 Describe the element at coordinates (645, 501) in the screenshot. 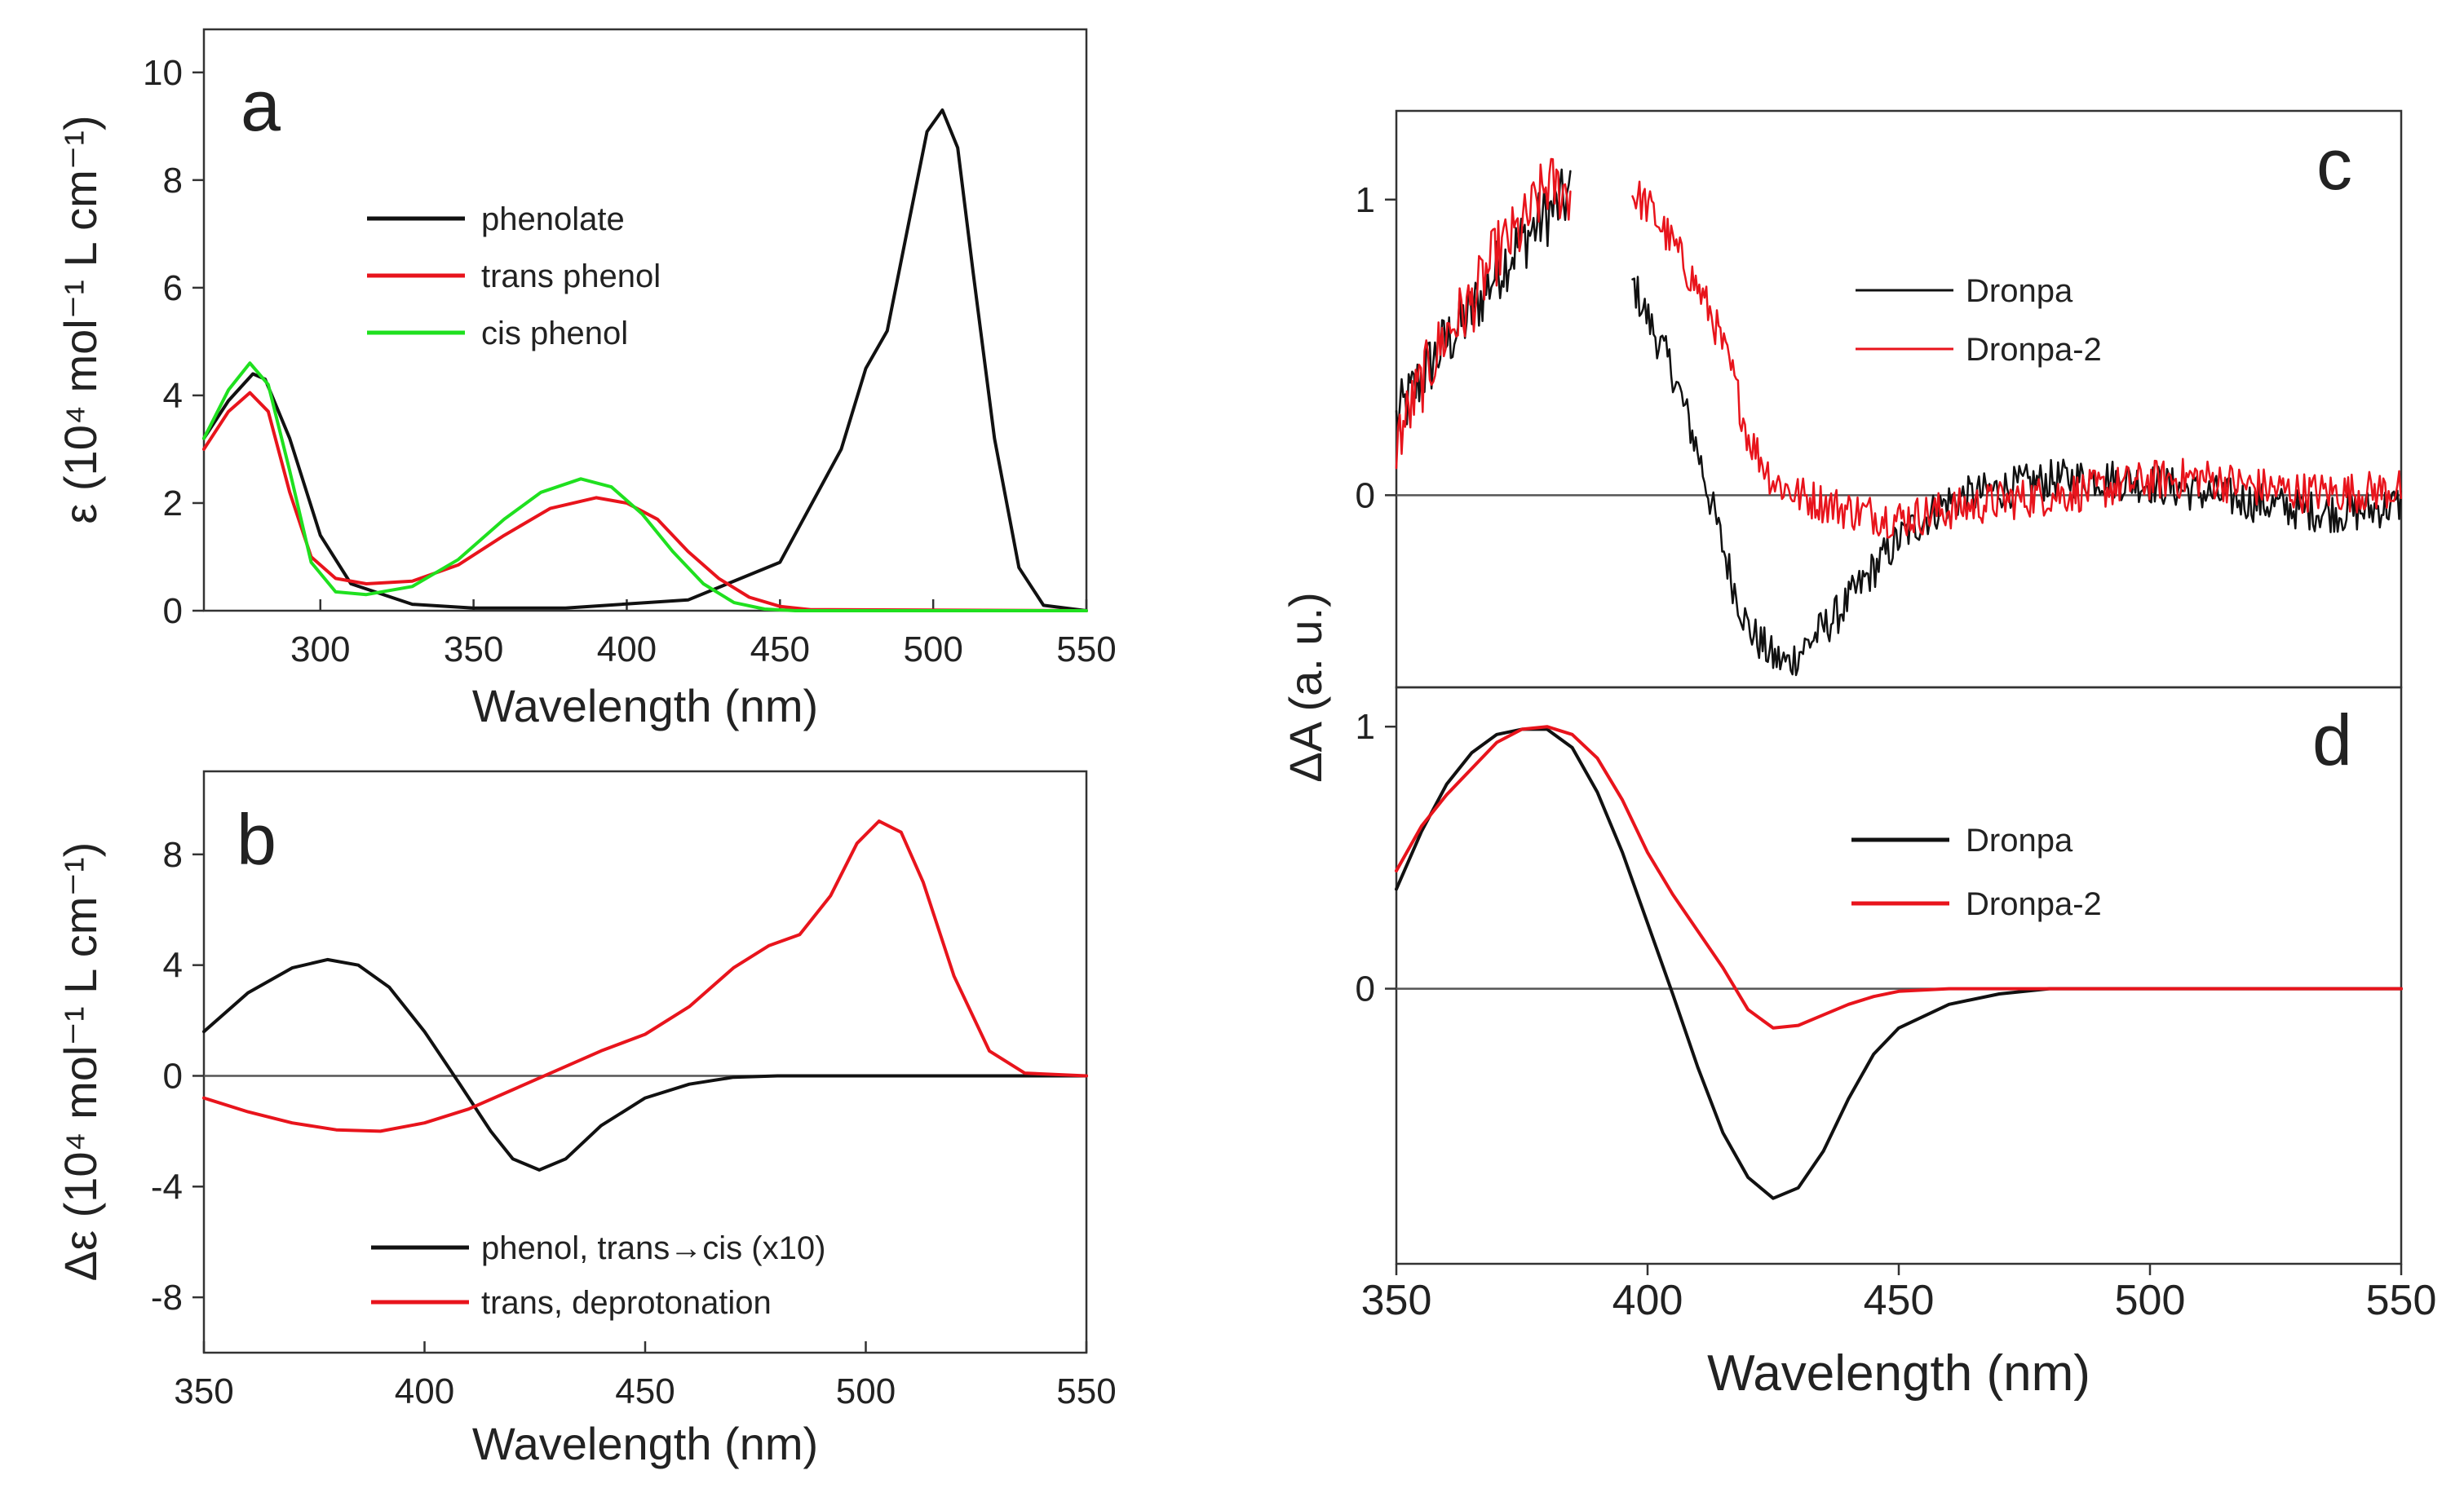

I see `series-line-trans-phenol` at that location.